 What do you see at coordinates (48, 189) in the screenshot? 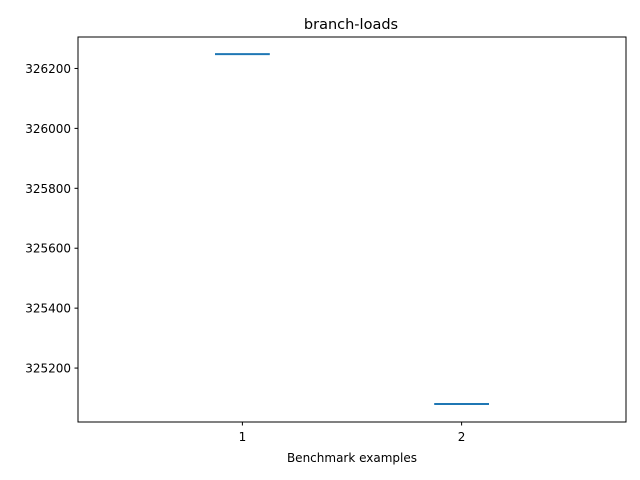
I see `y-tick-label: 325800` at bounding box center [48, 189].